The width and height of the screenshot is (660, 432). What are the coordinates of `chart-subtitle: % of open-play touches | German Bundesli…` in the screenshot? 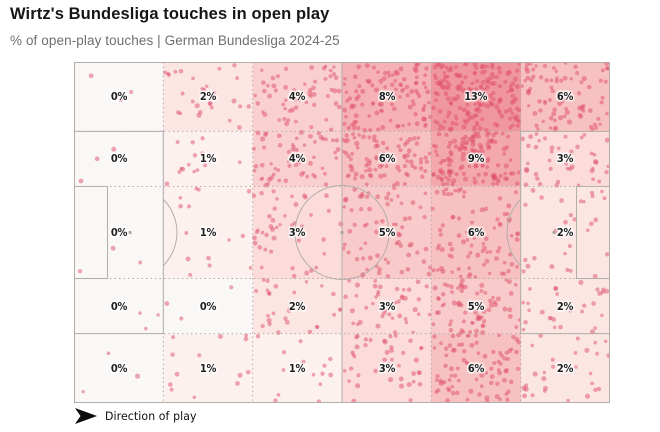 It's located at (175, 40).